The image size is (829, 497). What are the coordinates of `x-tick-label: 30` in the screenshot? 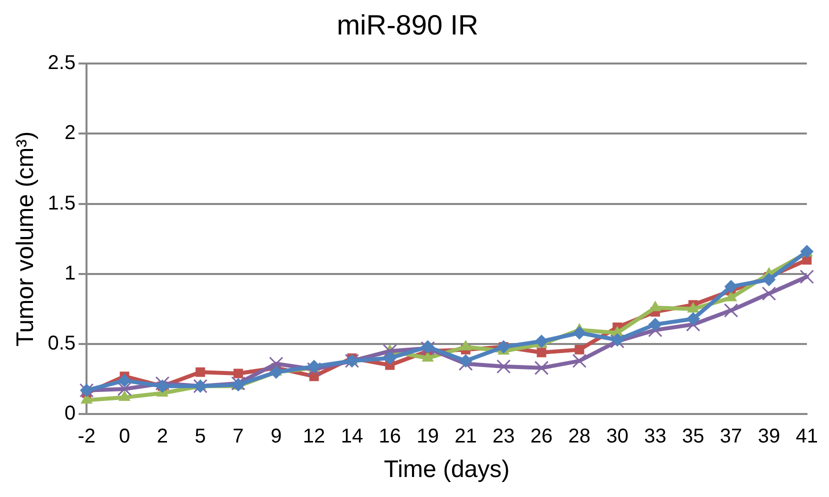 It's located at (617, 437).